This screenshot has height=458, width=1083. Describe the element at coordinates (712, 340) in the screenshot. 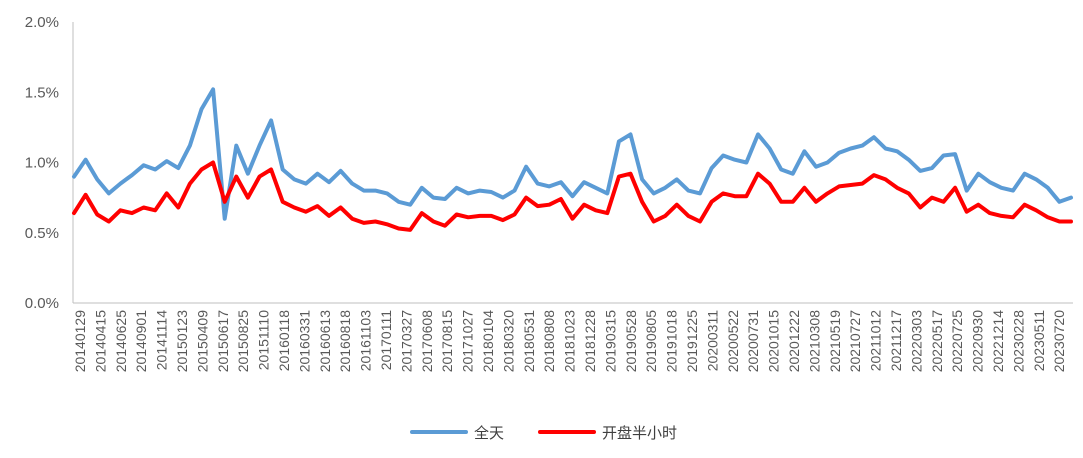

I see `x-tick-label: 20200311` at that location.